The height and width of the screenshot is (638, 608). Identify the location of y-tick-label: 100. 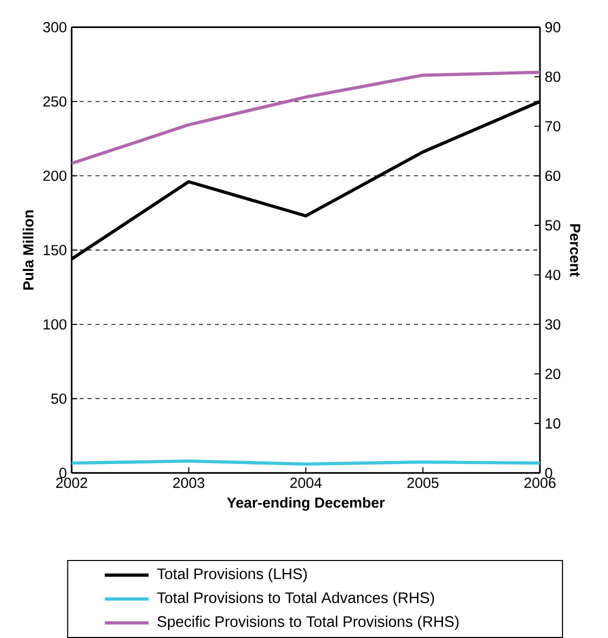
(55, 324).